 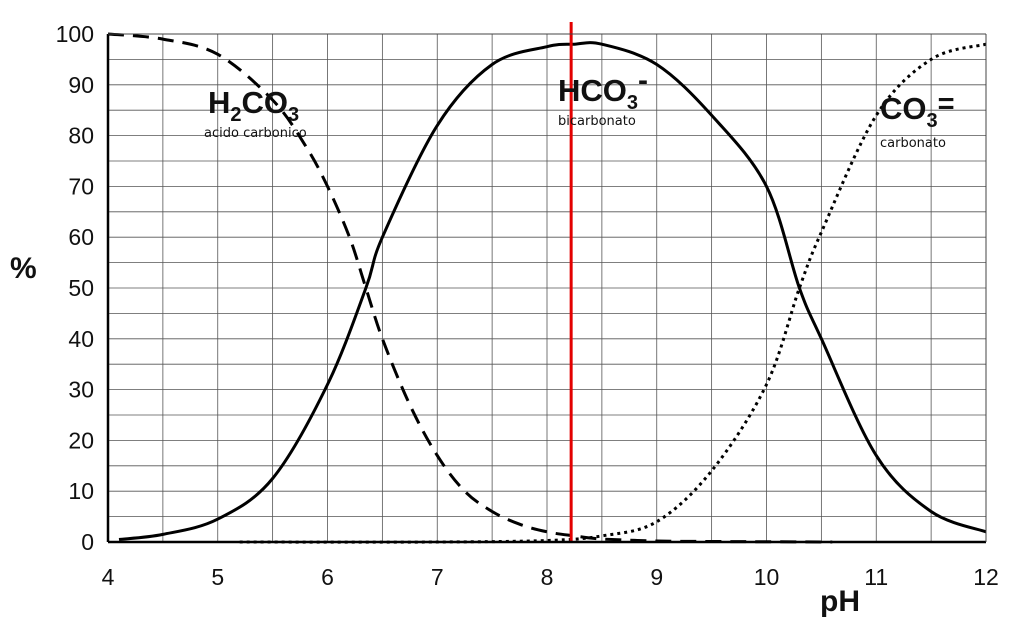 What do you see at coordinates (603, 89) in the screenshot?
I see `annotation-hco3-label: HCO3-` at bounding box center [603, 89].